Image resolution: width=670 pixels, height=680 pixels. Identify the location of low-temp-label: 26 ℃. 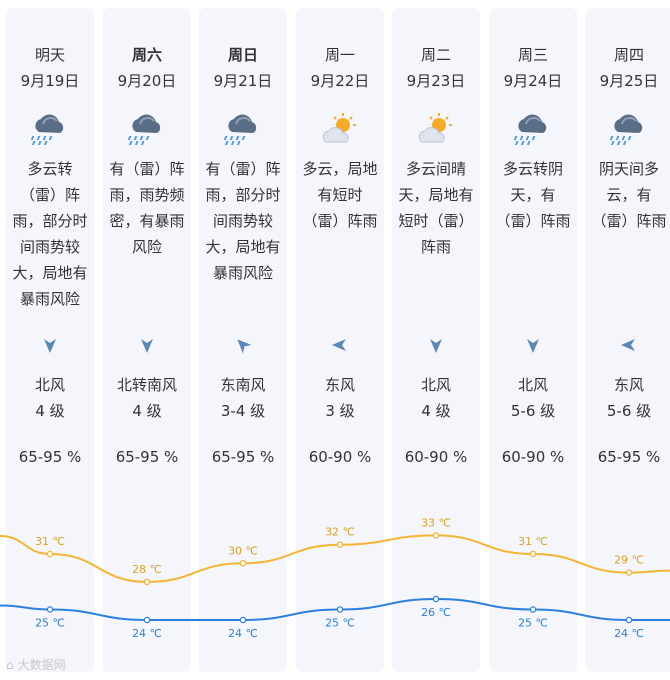
(436, 612).